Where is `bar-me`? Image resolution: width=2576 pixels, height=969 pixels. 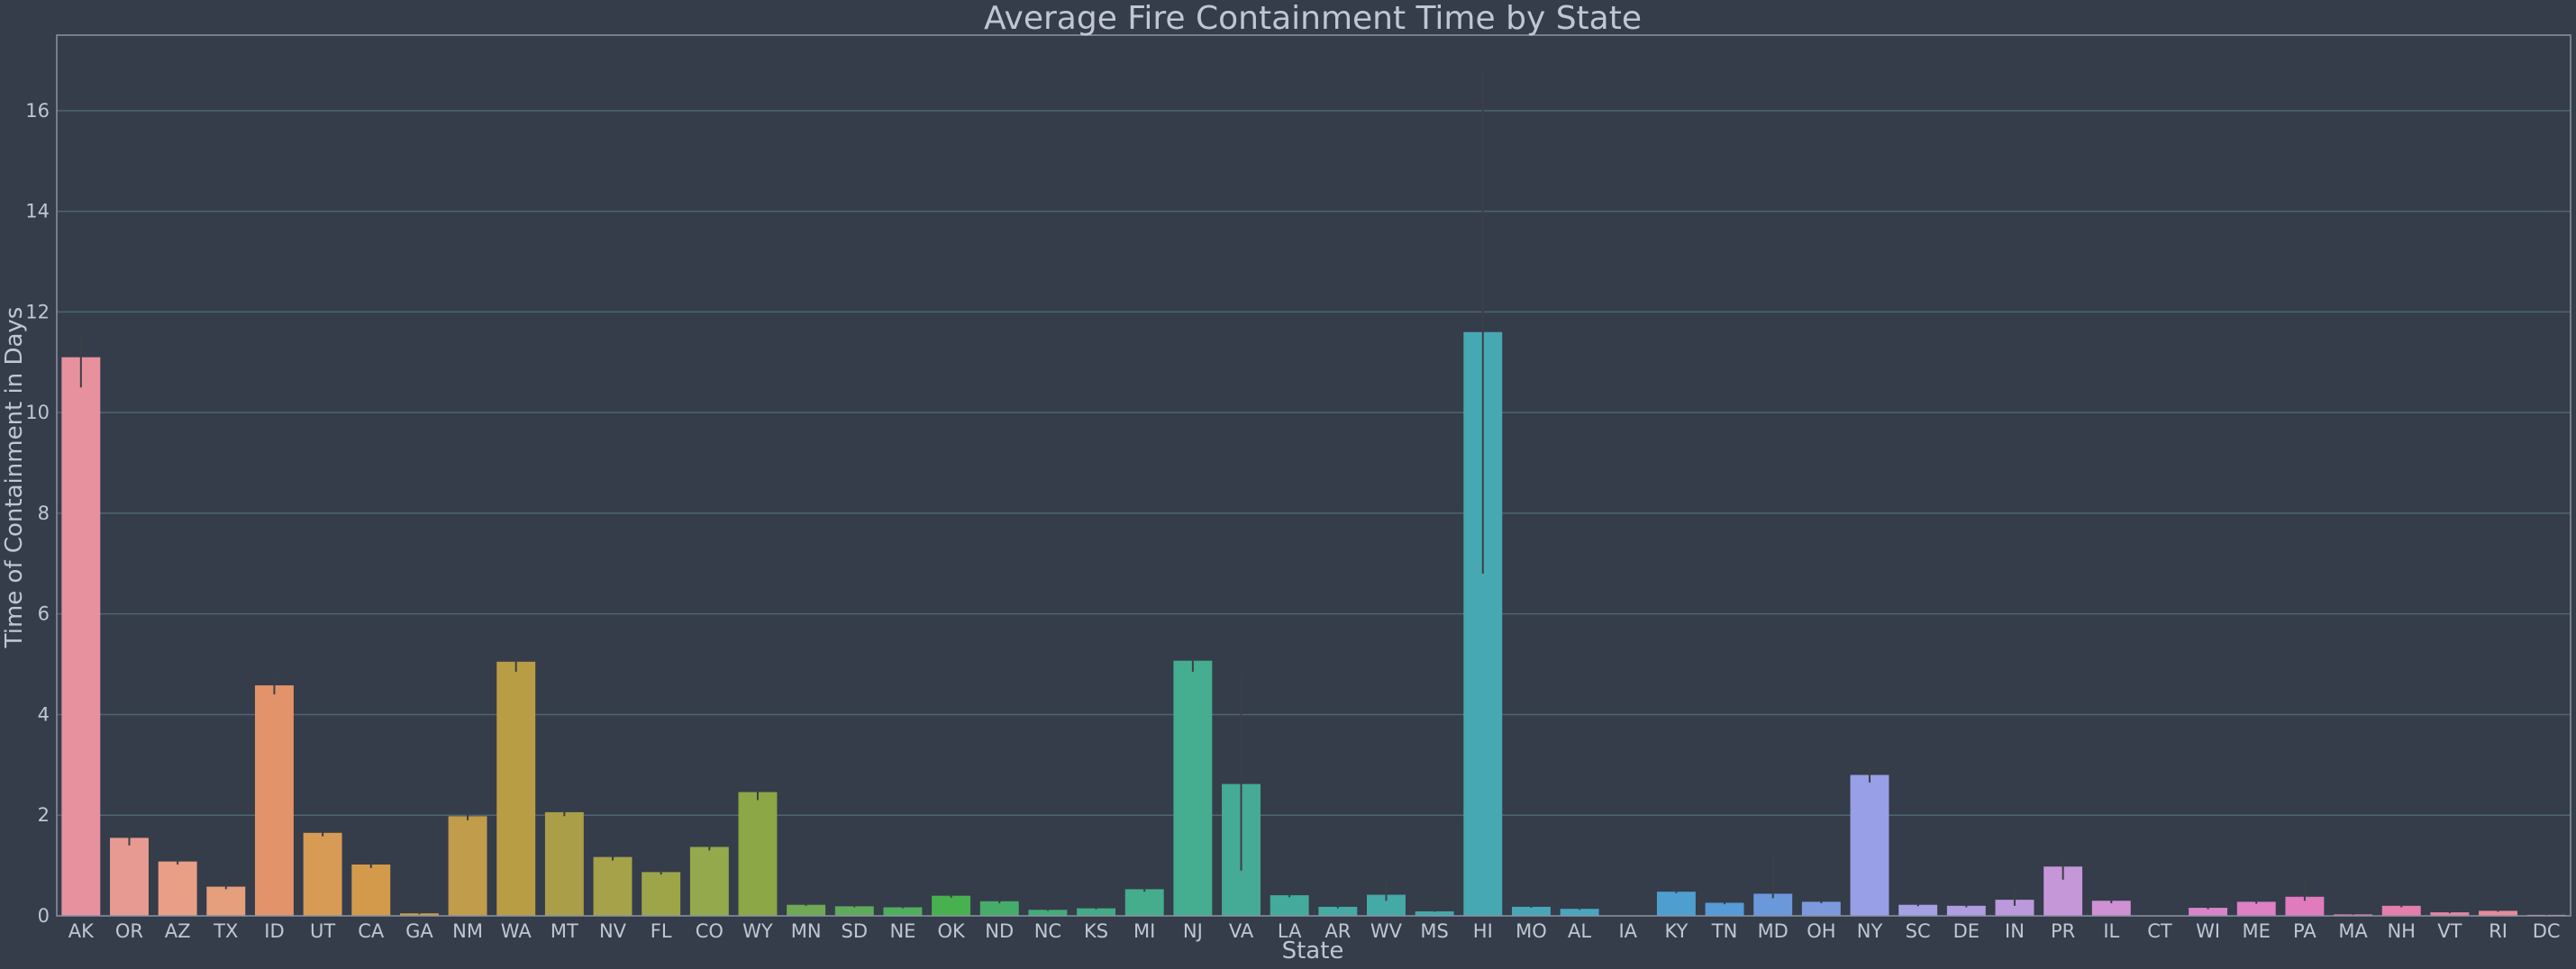 bar-me is located at coordinates (2256, 908).